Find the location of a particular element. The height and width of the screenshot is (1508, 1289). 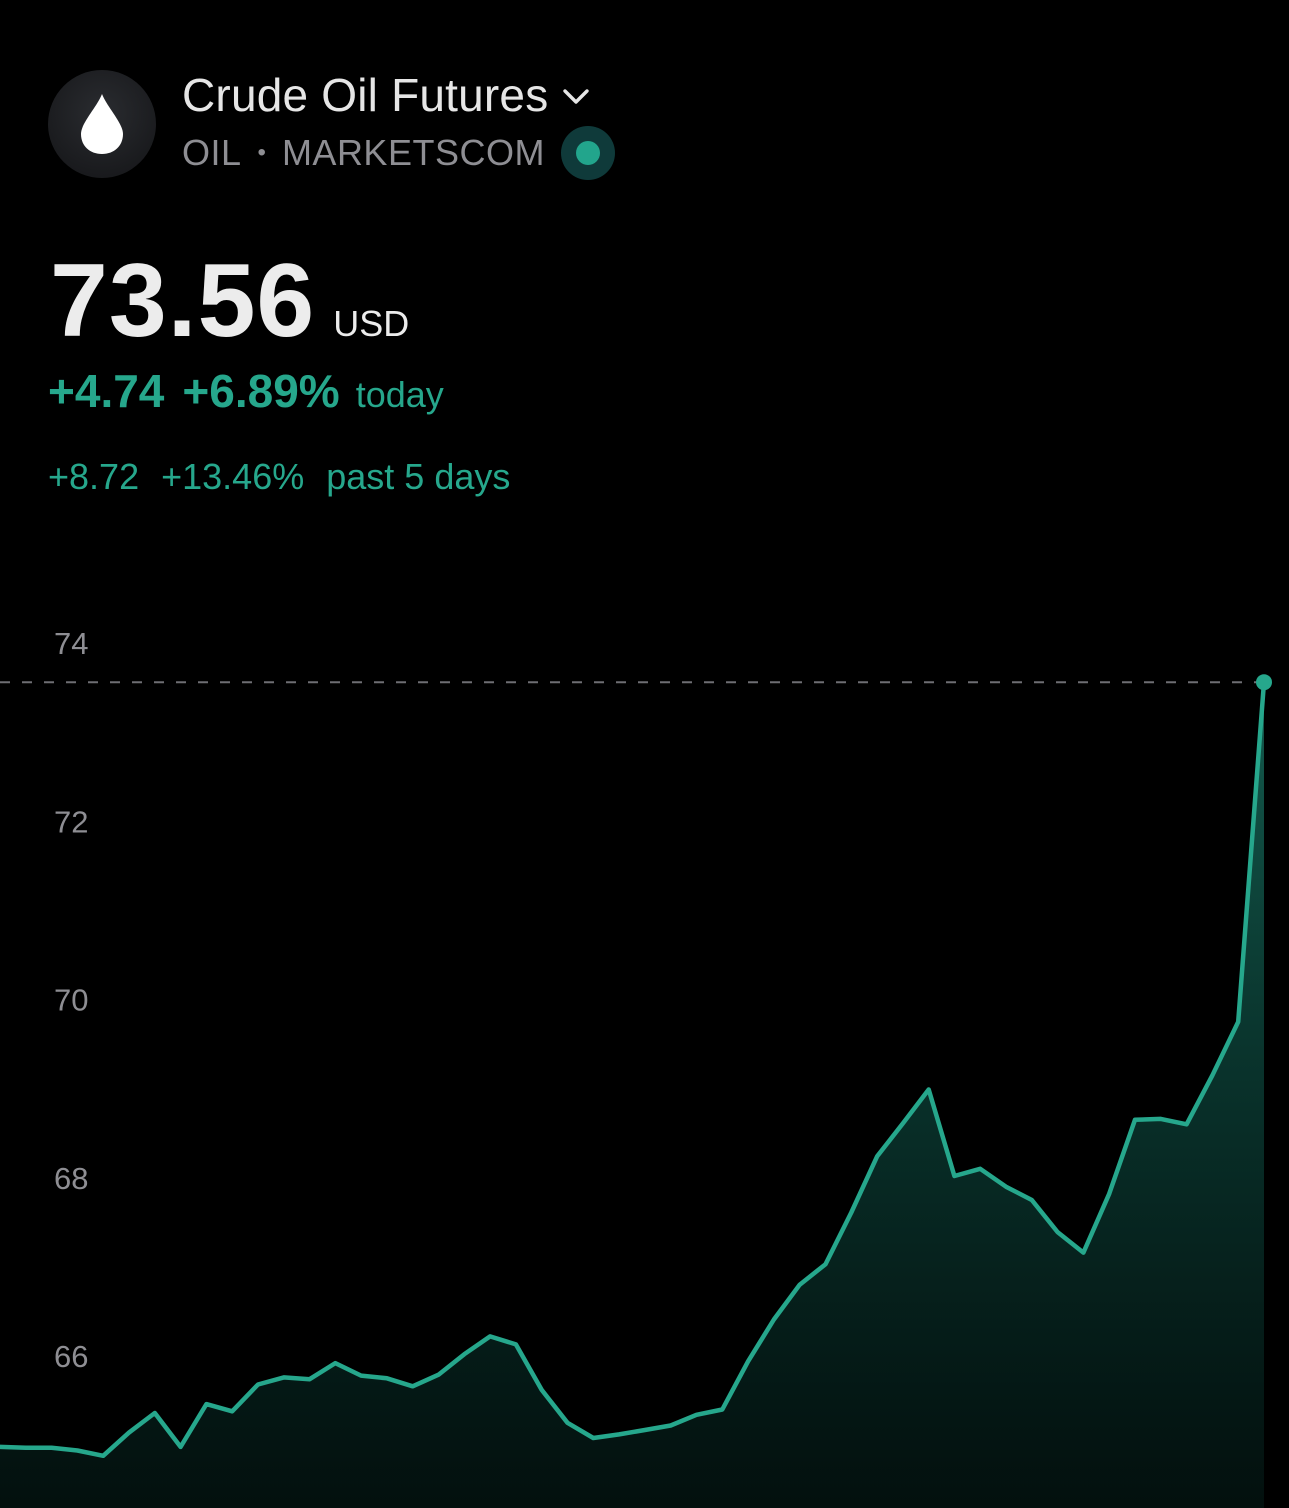

oil-drop-icon is located at coordinates (102, 124).